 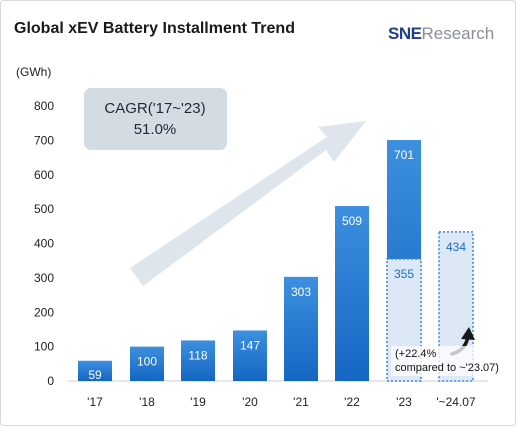 I want to click on bar-value-label: 701, so click(x=404, y=155).